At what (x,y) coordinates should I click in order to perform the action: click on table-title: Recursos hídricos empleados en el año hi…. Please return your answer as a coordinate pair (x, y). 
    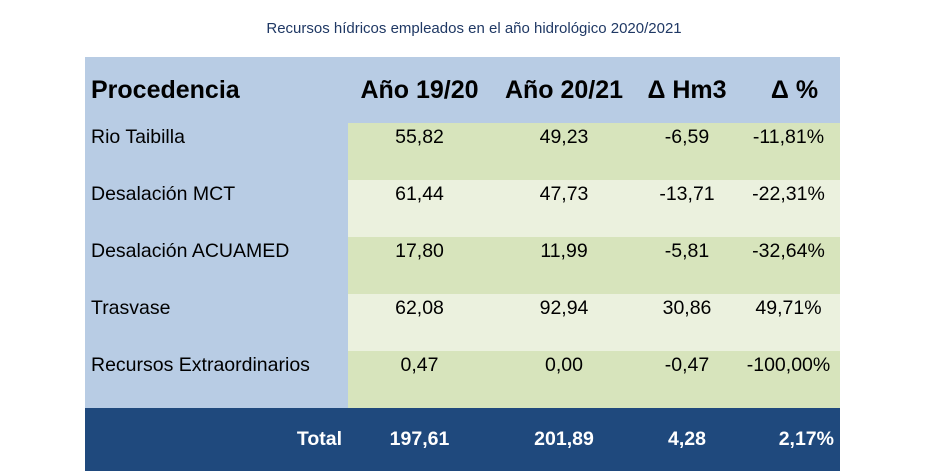
    Looking at the image, I should click on (474, 28).